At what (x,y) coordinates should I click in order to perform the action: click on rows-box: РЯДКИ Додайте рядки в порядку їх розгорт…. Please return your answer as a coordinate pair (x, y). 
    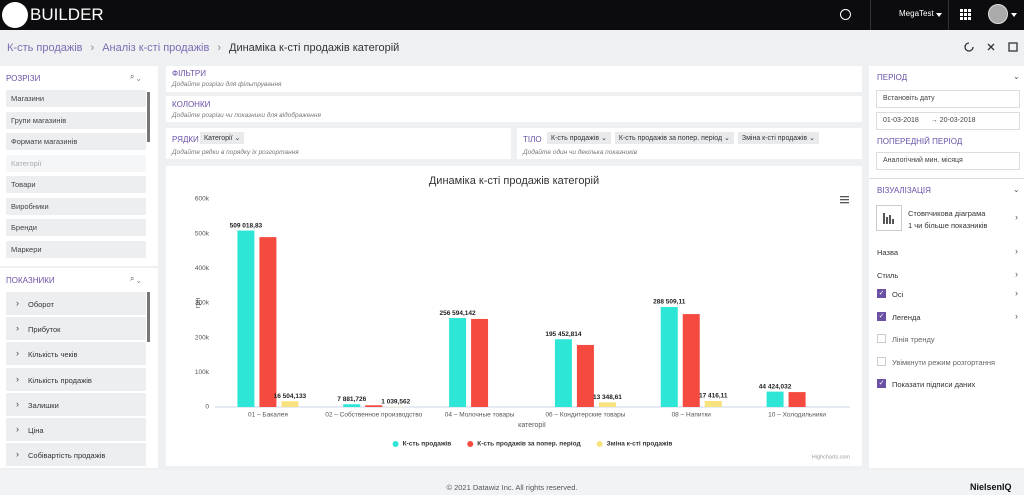
    Looking at the image, I should click on (338, 143).